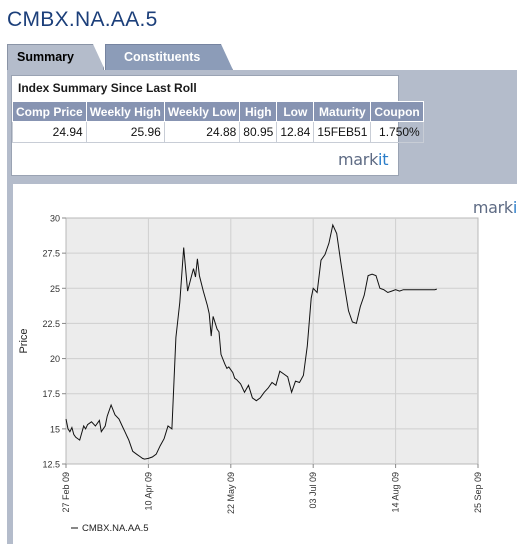 This screenshot has height=544, width=517. I want to click on tab-summary: Summary, so click(55, 57).